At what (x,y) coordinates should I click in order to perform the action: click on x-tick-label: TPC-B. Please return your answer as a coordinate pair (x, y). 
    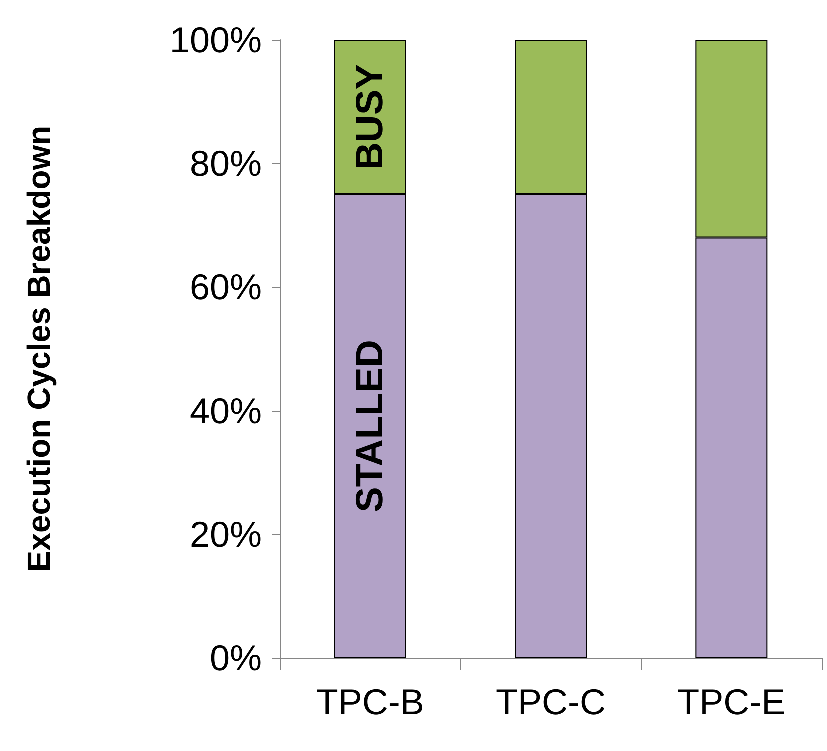
    Looking at the image, I should click on (370, 702).